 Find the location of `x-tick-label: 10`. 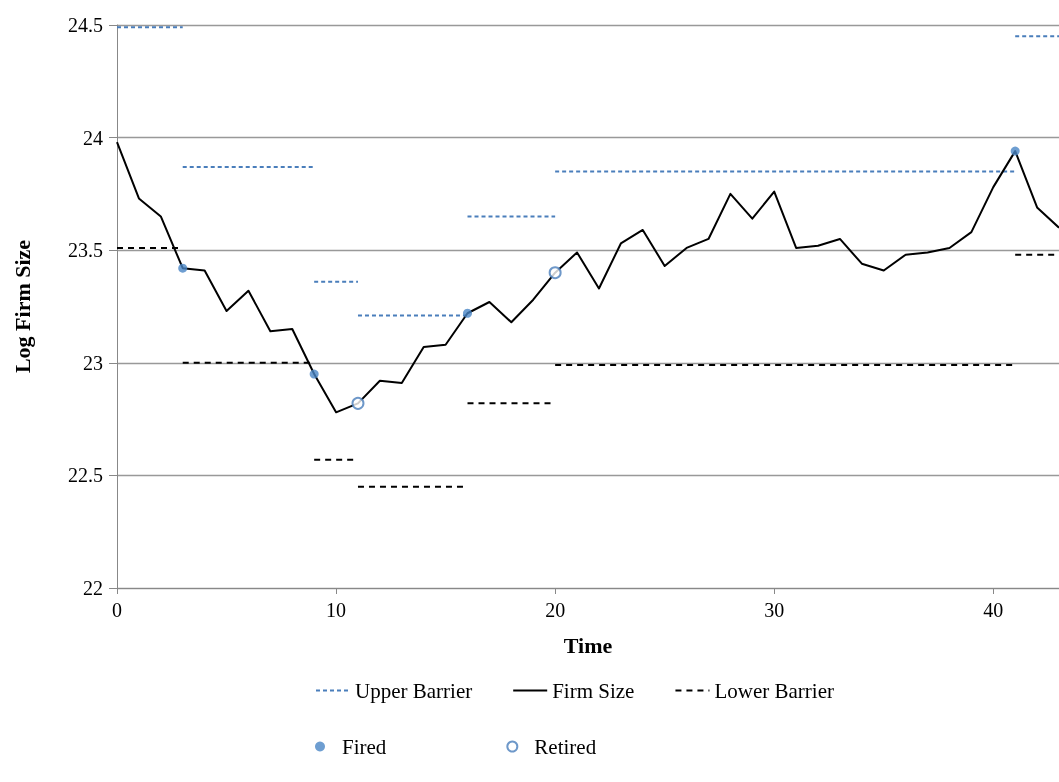

x-tick-label: 10 is located at coordinates (336, 610).